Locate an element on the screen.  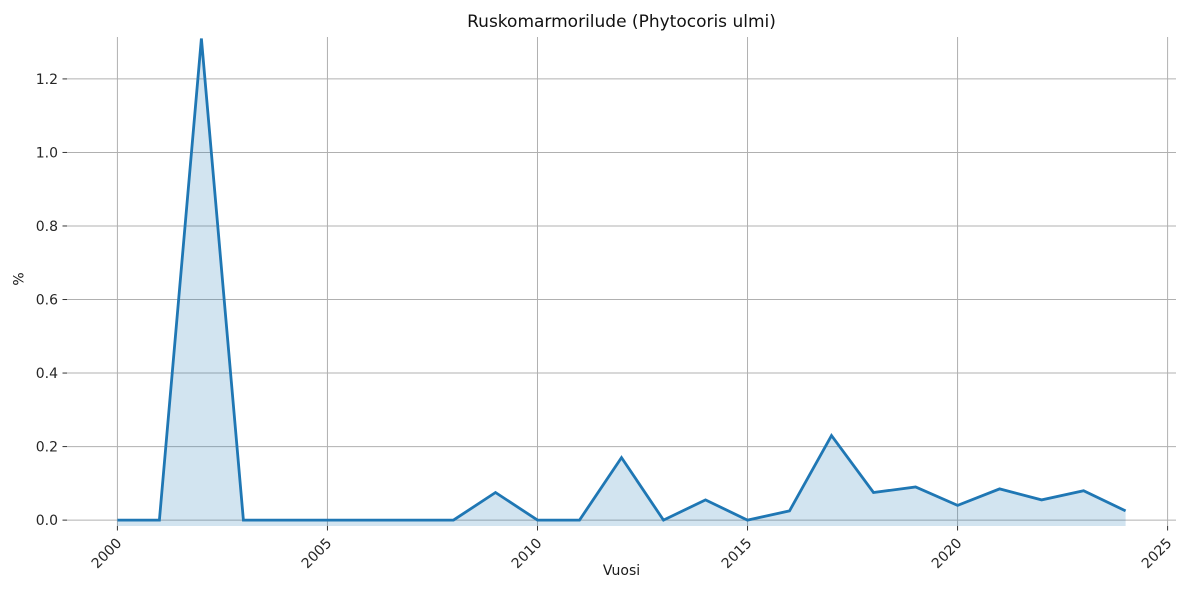
x-axis-label: Vuosi is located at coordinates (621, 571).